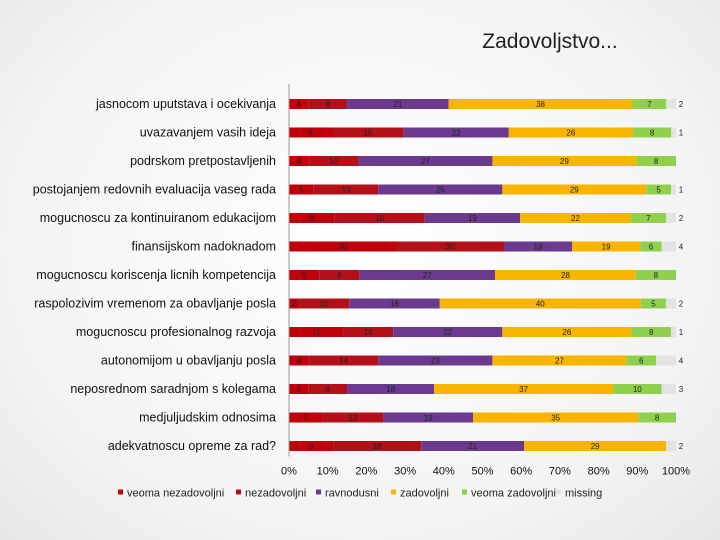 This screenshot has width=720, height=540. Describe the element at coordinates (676, 472) in the screenshot. I see `x-tick-label: 100%` at that location.